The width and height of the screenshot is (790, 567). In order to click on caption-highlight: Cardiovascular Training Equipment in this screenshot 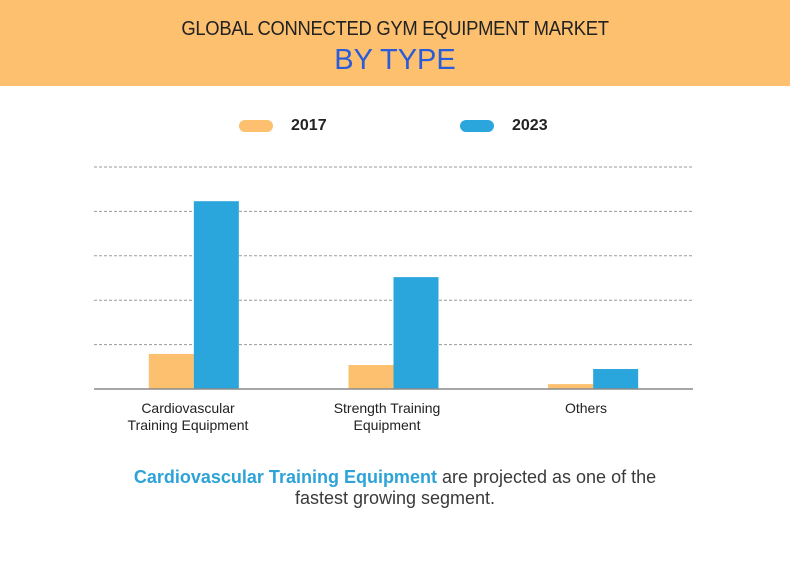, I will do `click(285, 477)`.